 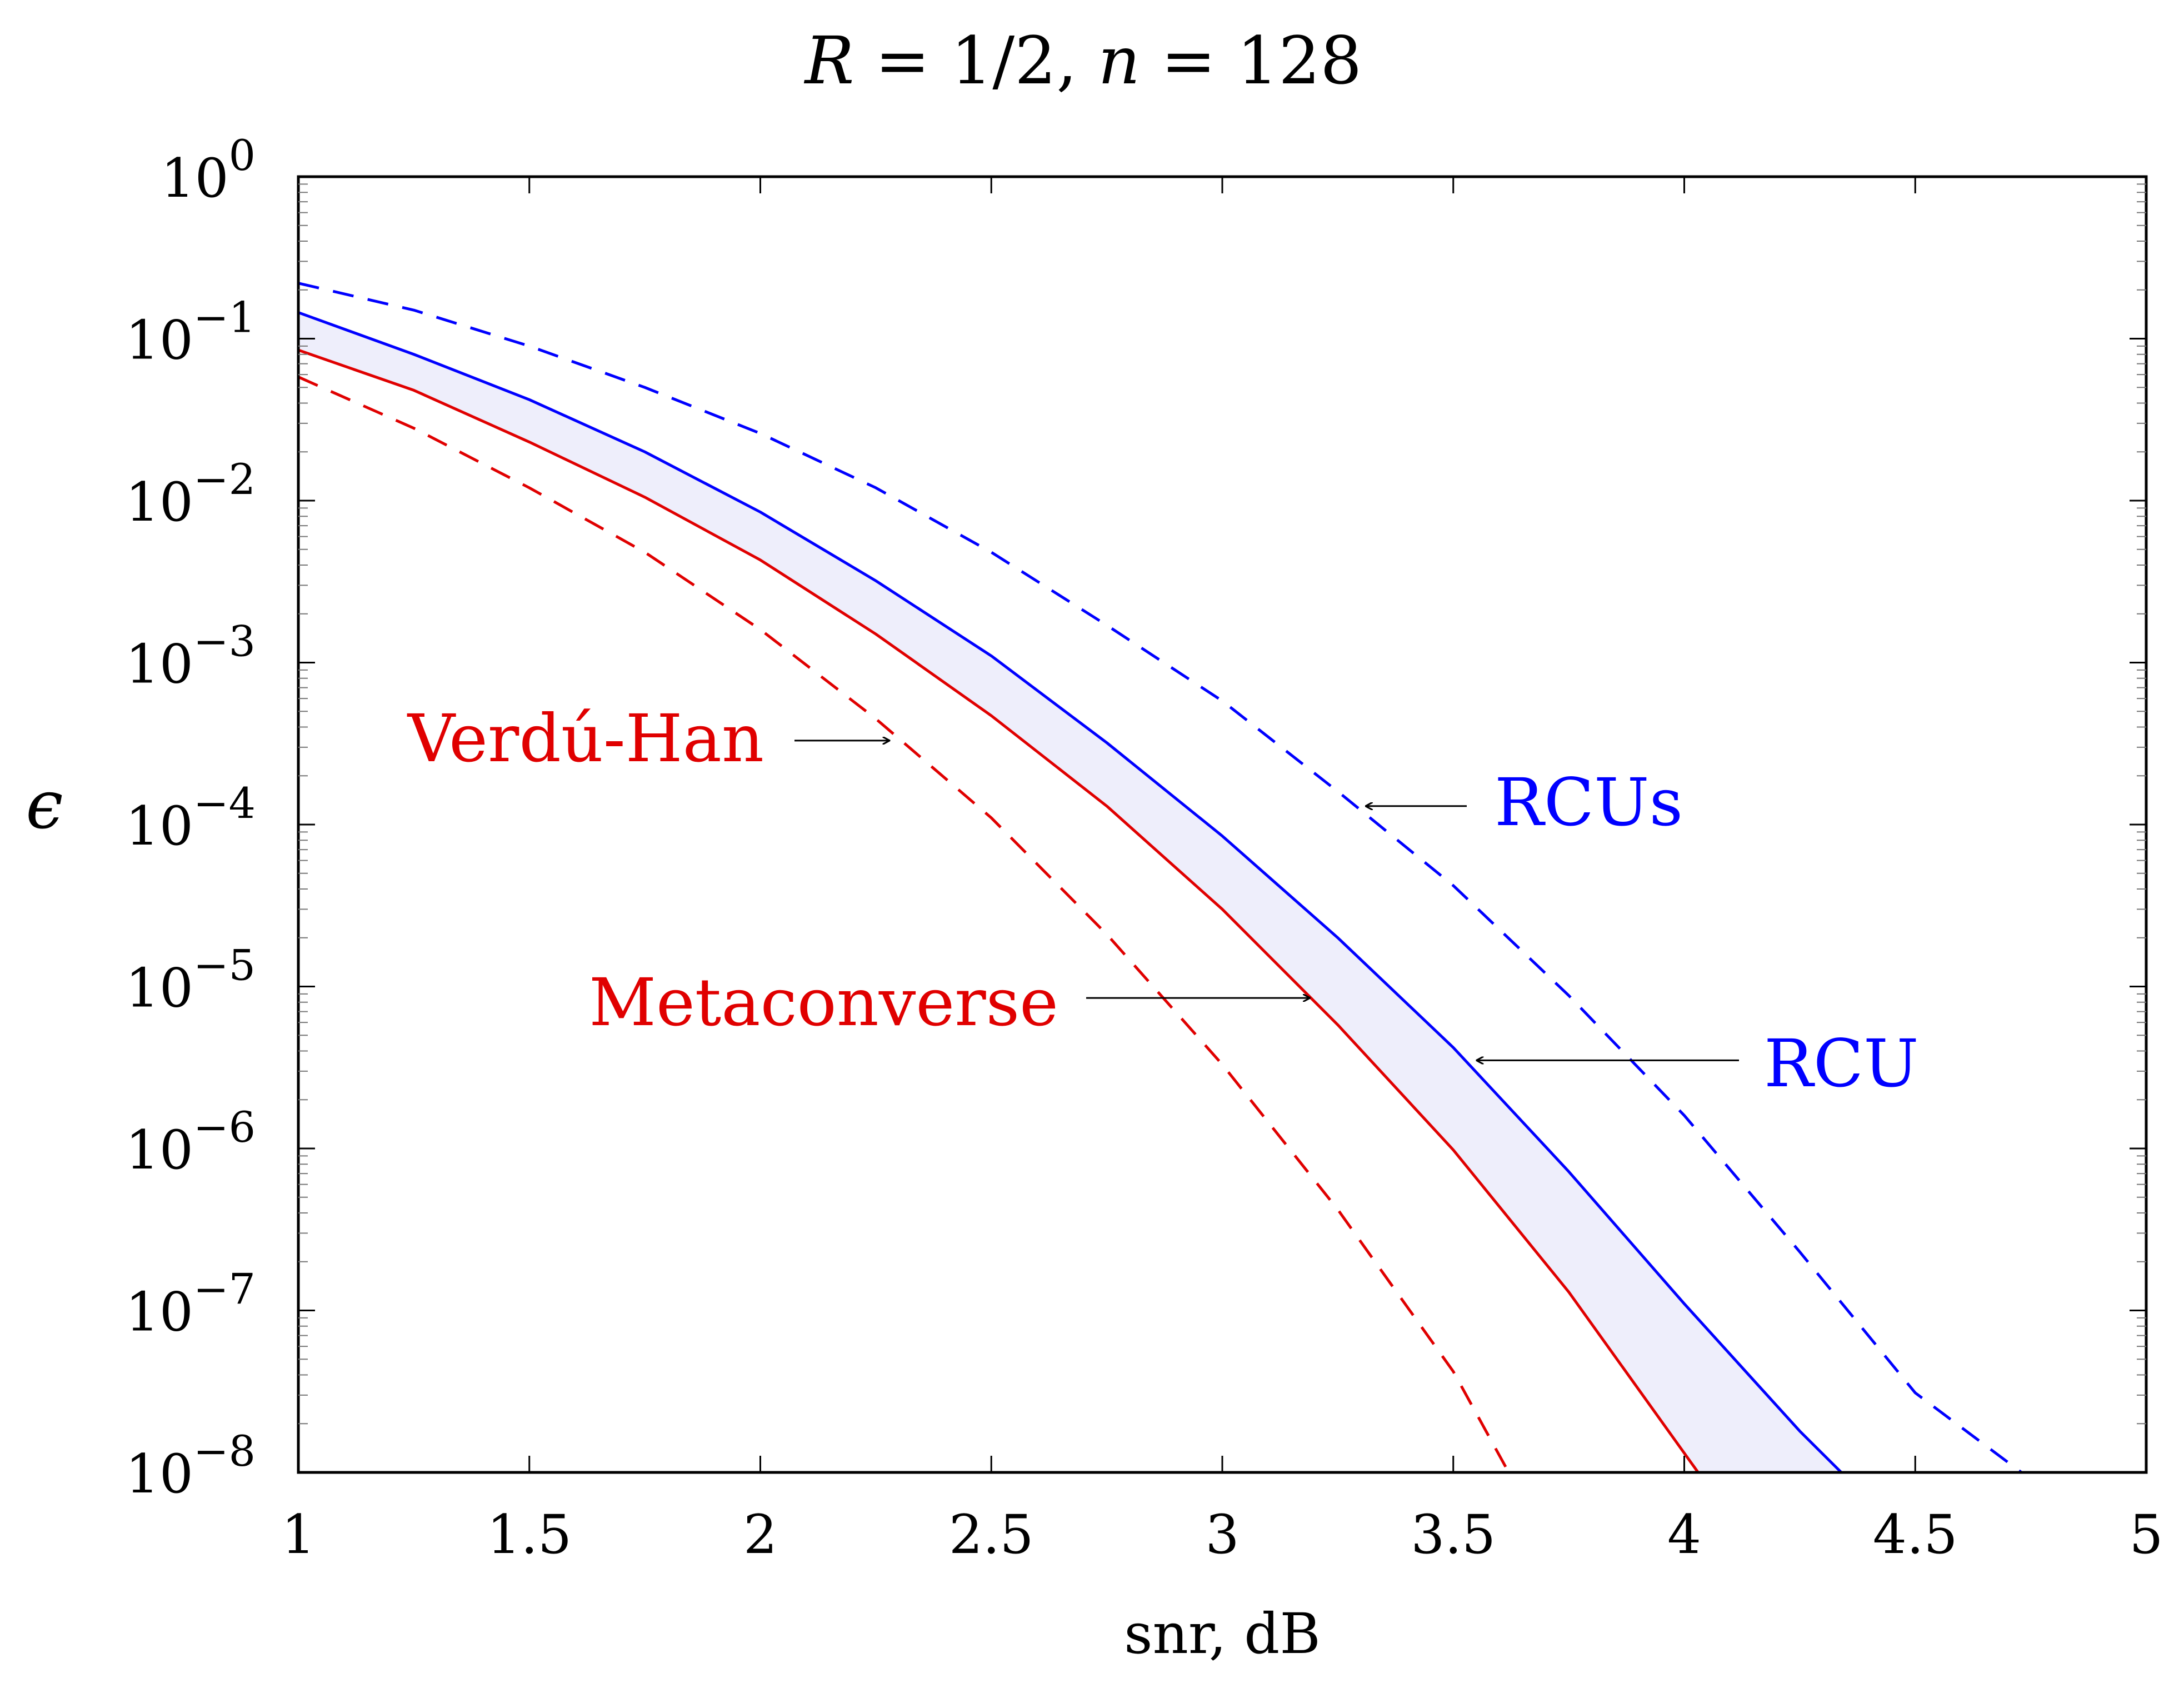 I want to click on y-tick-label: 10⁻⁶, so click(x=191, y=1141).